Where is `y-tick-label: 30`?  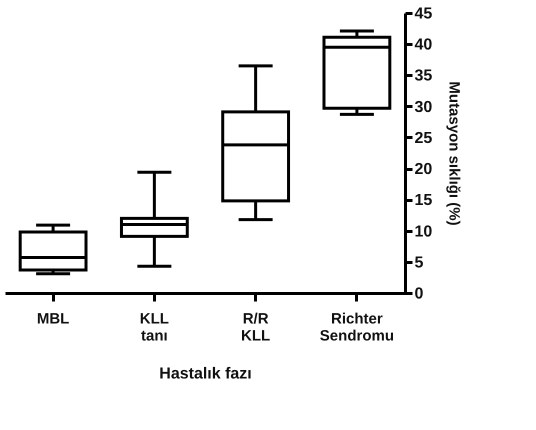
y-tick-label: 30 is located at coordinates (423, 107).